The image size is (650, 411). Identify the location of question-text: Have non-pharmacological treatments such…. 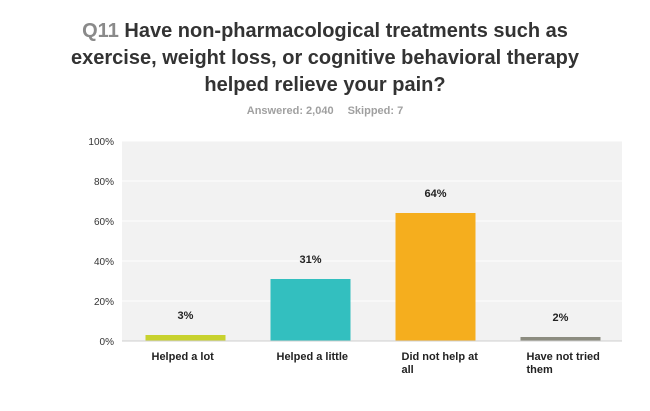
(325, 58).